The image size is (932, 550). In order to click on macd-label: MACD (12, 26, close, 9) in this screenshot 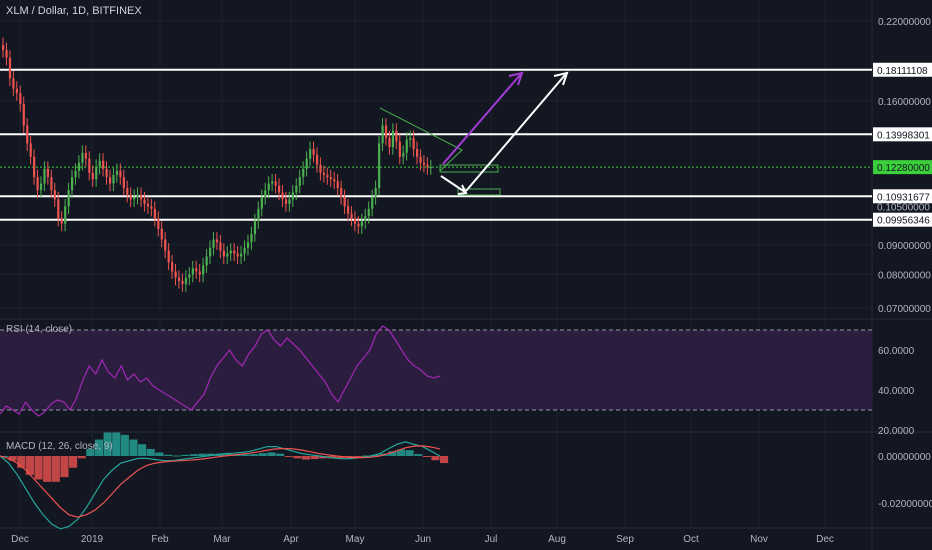, I will do `click(59, 446)`.